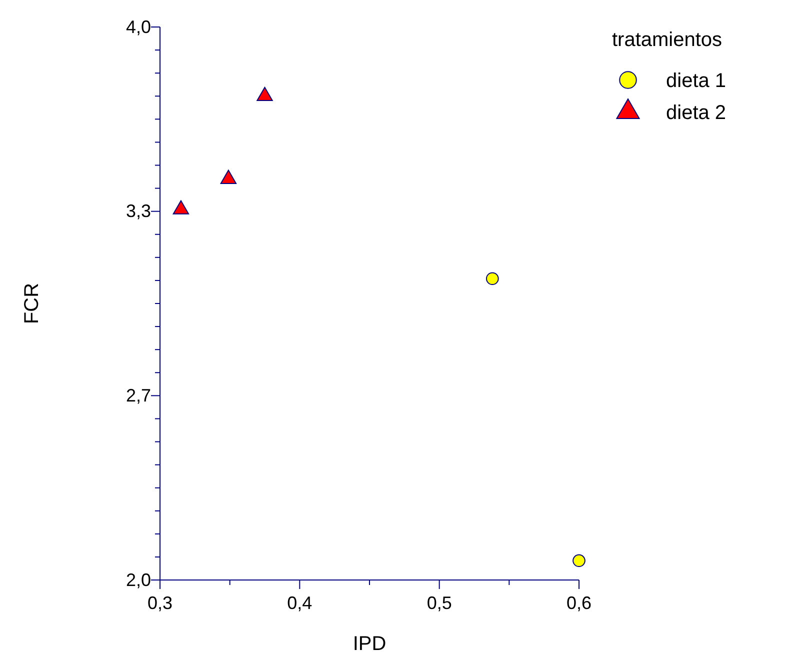 Image resolution: width=787 pixels, height=657 pixels. Describe the element at coordinates (579, 602) in the screenshot. I see `x-tick-label: 0,6` at that location.